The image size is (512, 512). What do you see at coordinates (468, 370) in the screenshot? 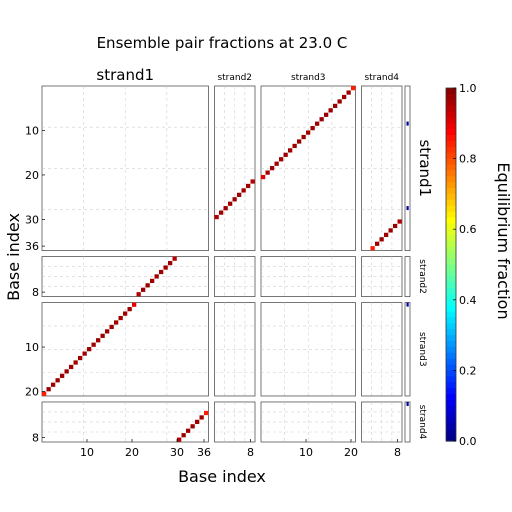
I see `colorbar-tick-label: 0.2` at bounding box center [468, 370].